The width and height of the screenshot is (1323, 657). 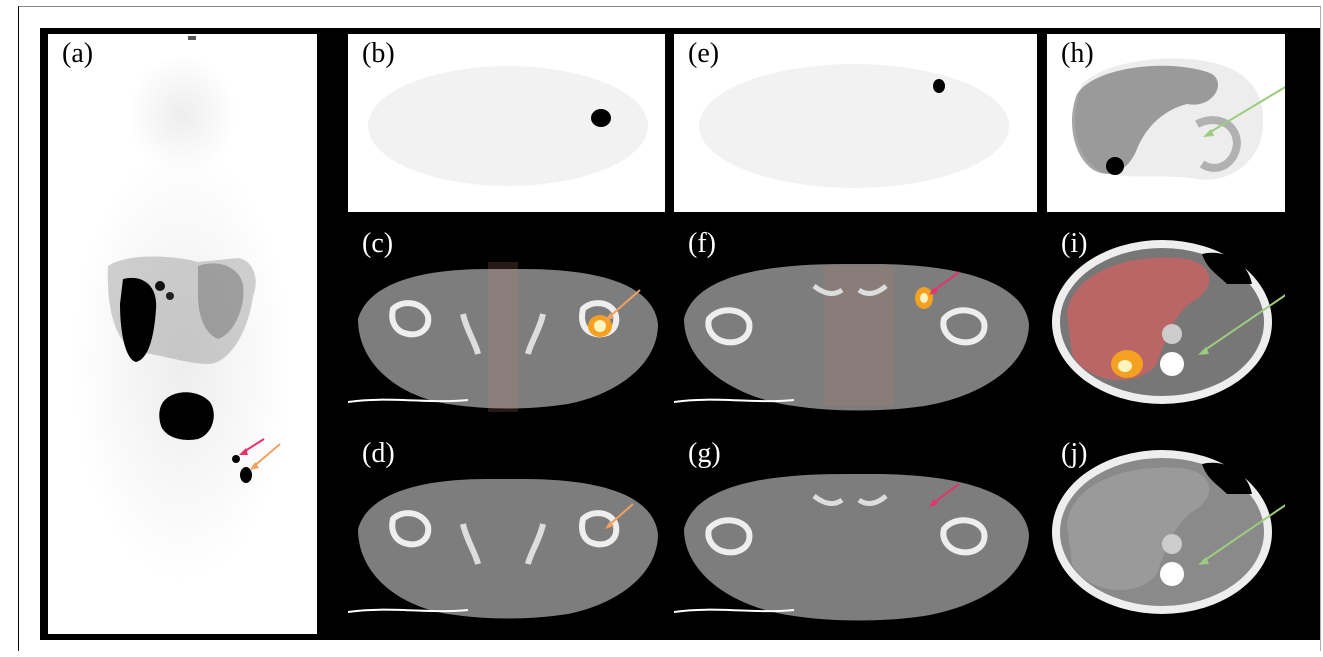 I want to click on panel-label-e: (e), so click(x=704, y=53).